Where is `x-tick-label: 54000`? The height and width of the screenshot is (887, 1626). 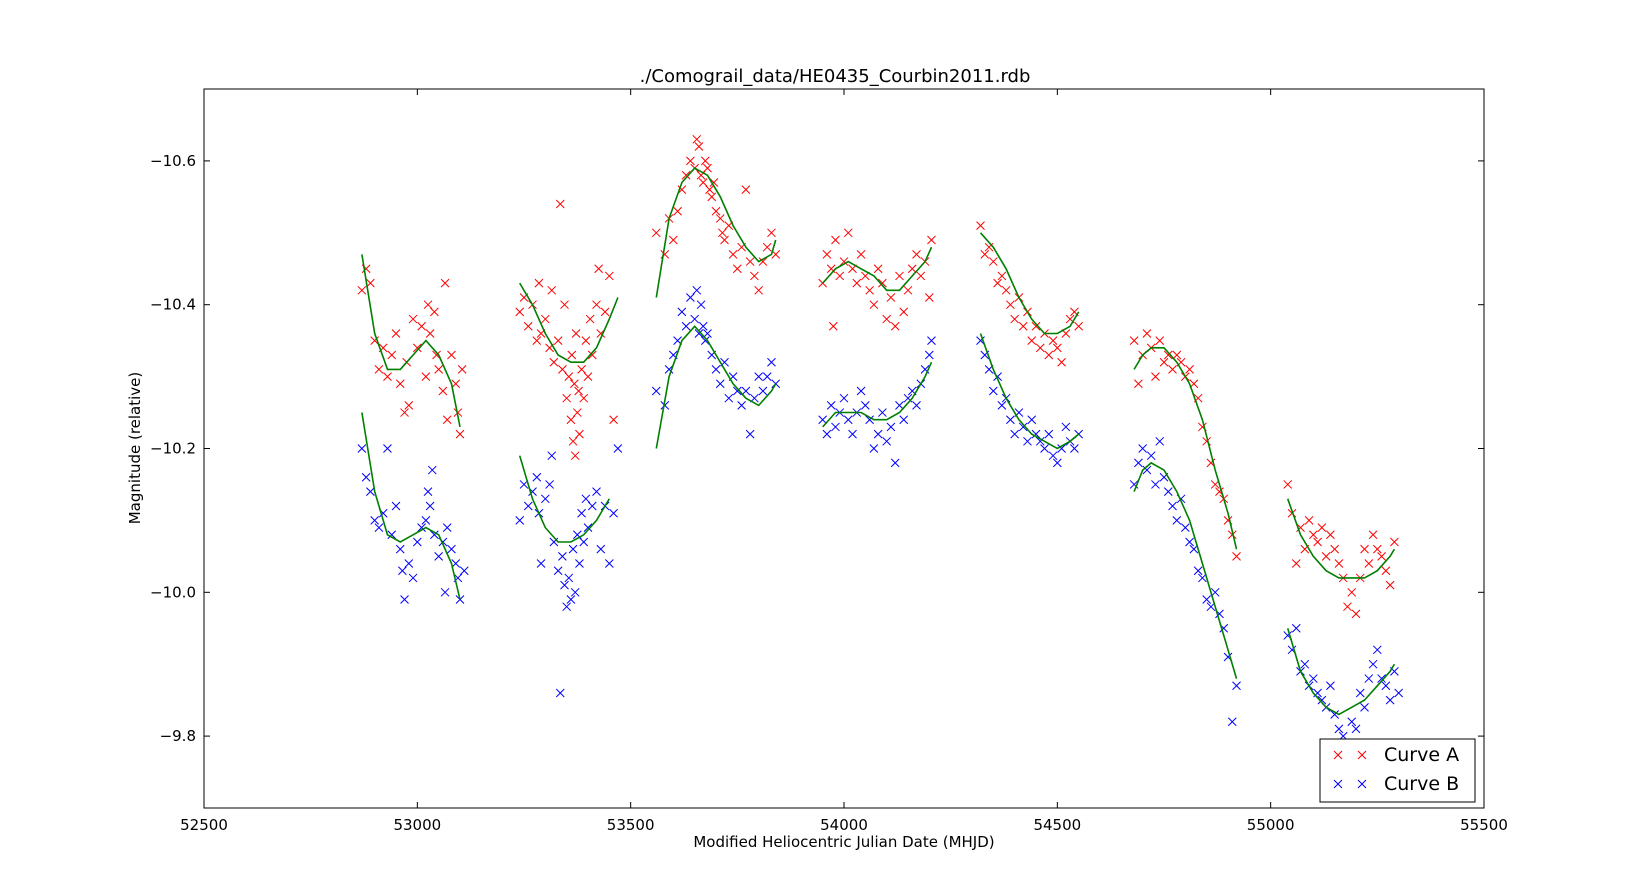
x-tick-label: 54000 is located at coordinates (844, 825).